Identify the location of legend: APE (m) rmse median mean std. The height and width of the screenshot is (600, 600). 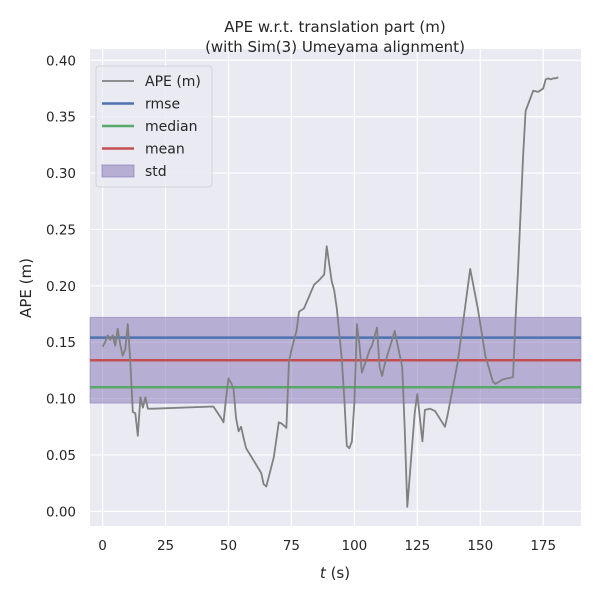
(154, 126).